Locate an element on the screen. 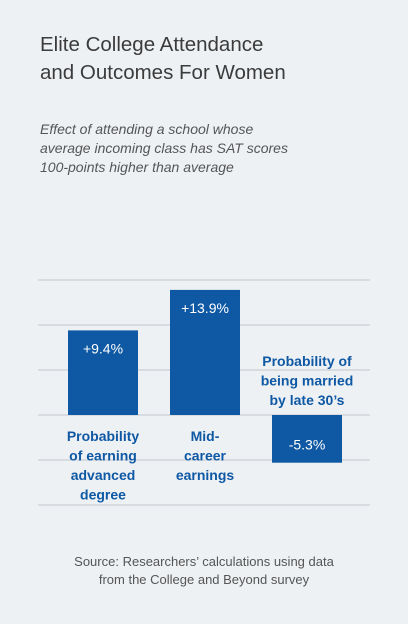  title-line-2: and Outcomes For Women is located at coordinates (163, 72).